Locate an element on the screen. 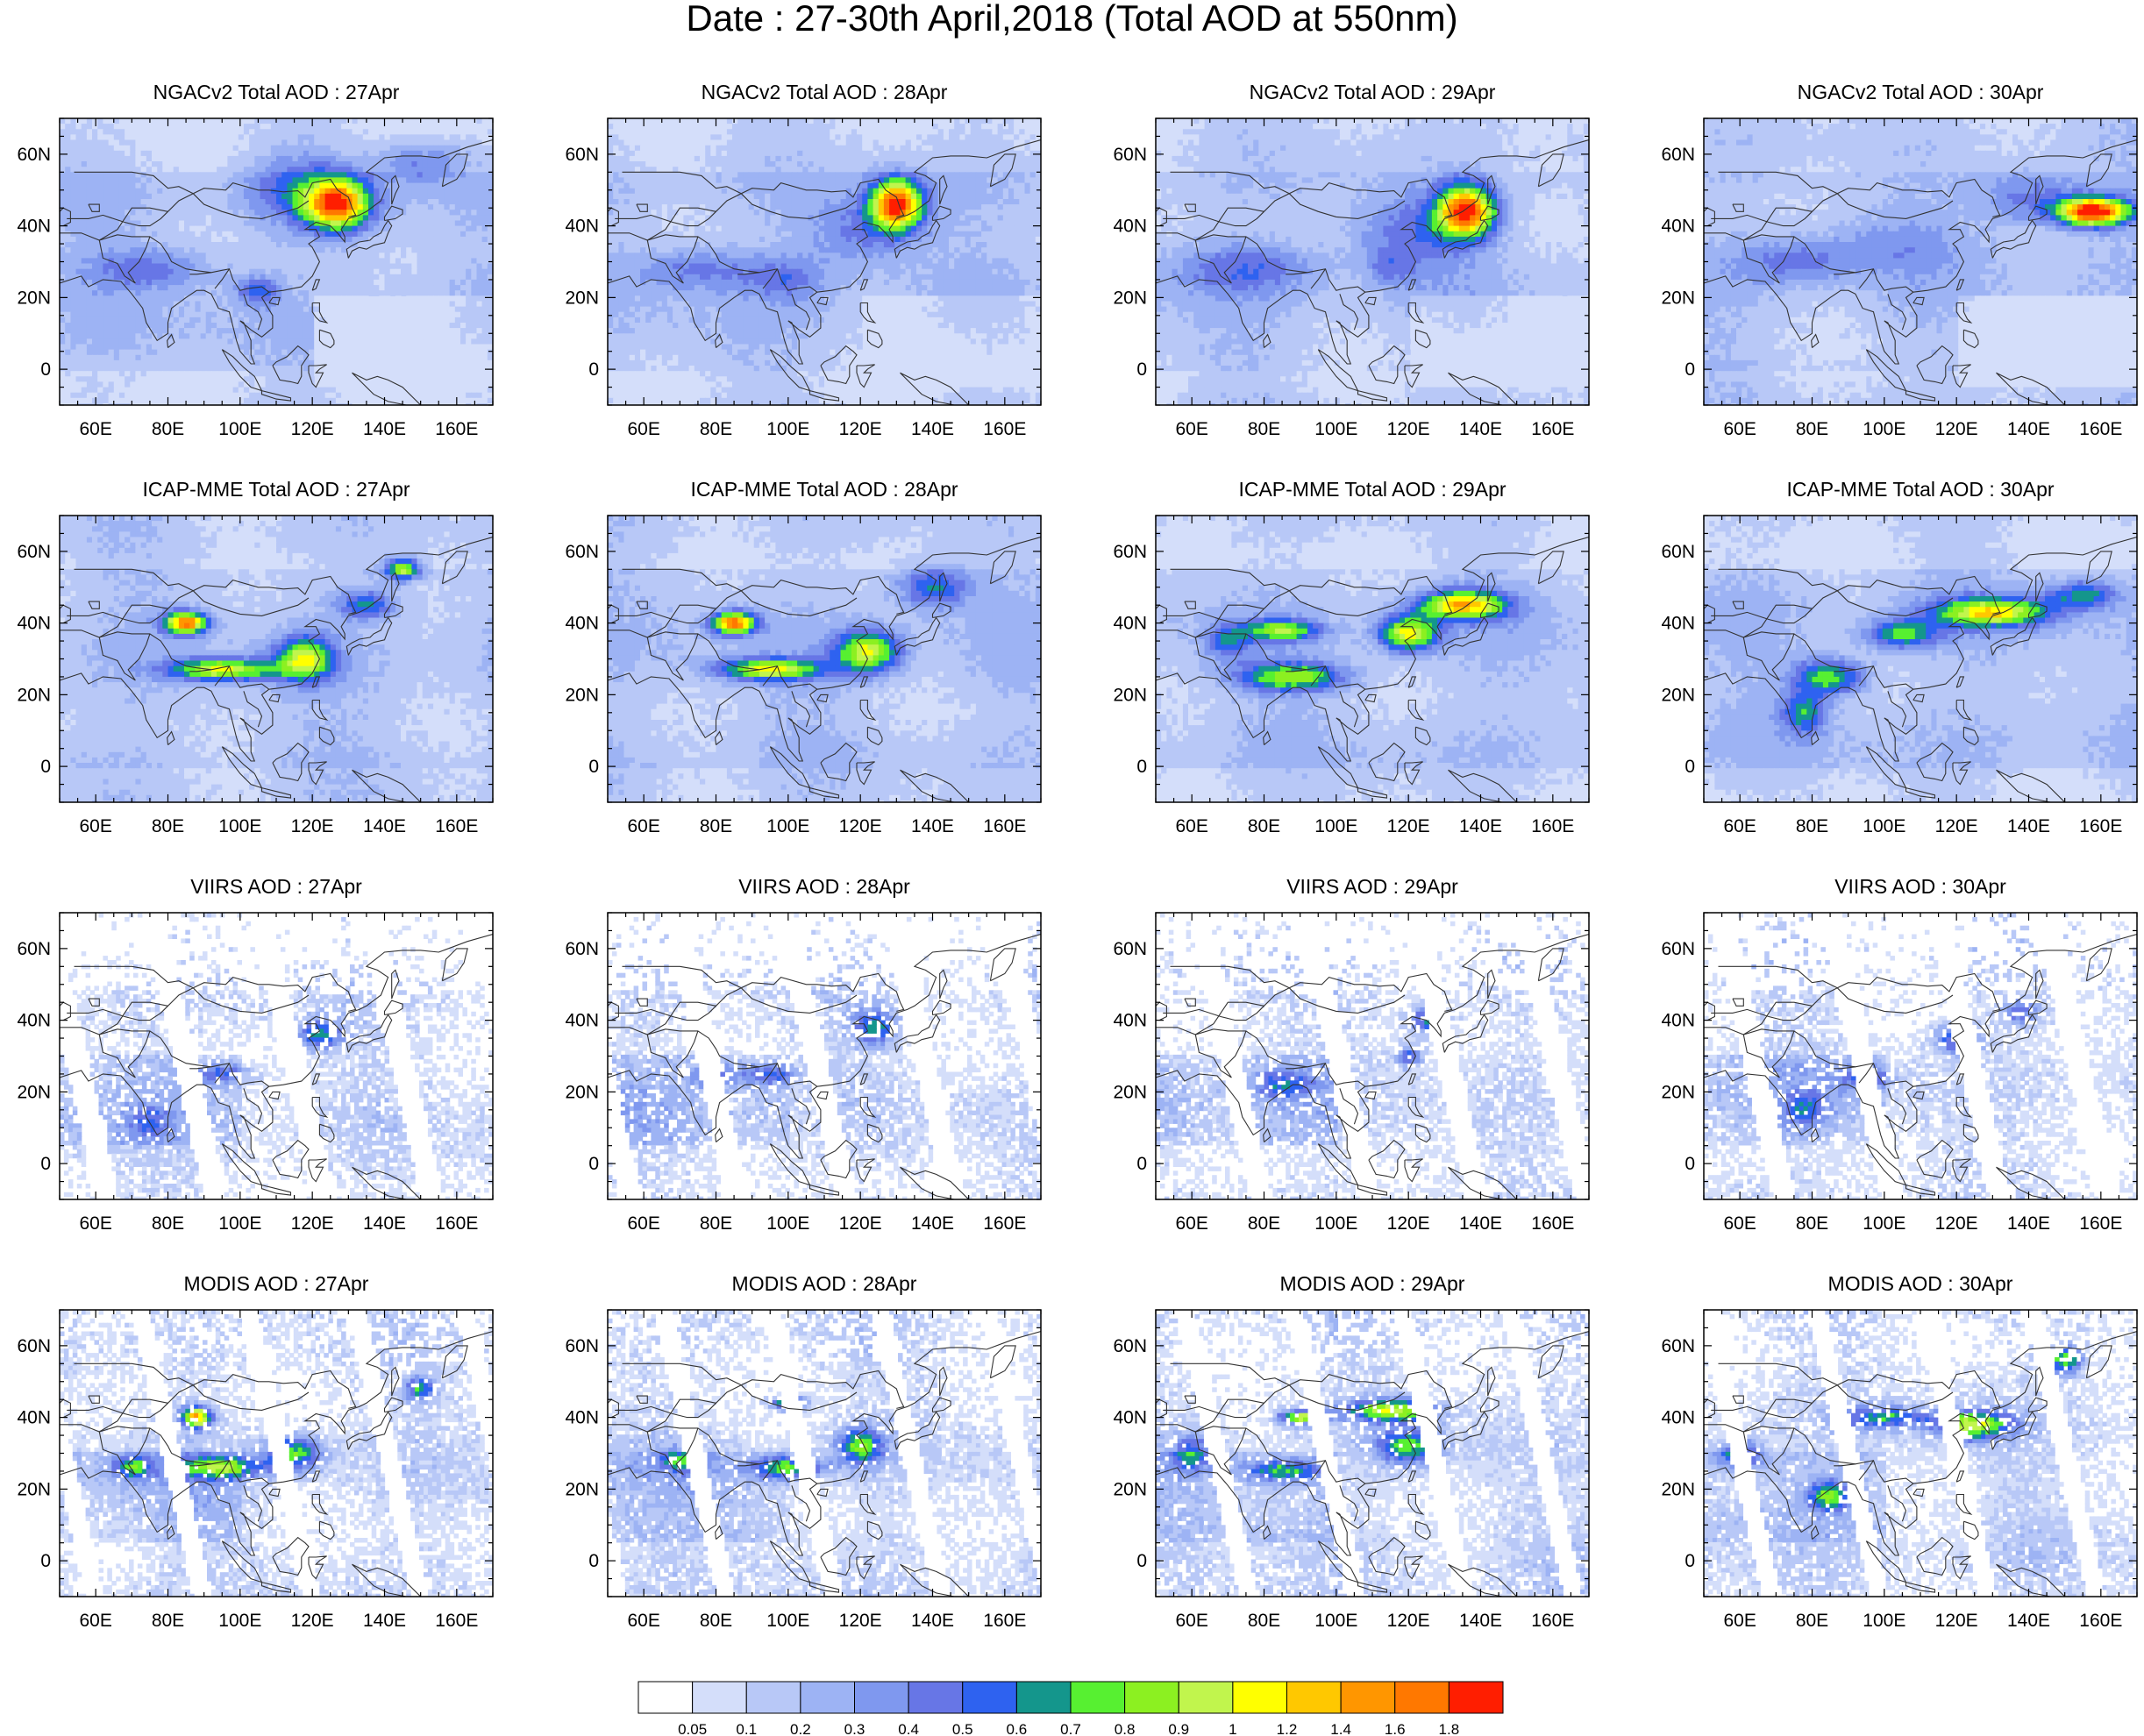 The height and width of the screenshot is (1736, 2144). colorbar-label: 1.4 is located at coordinates (1340, 1728).